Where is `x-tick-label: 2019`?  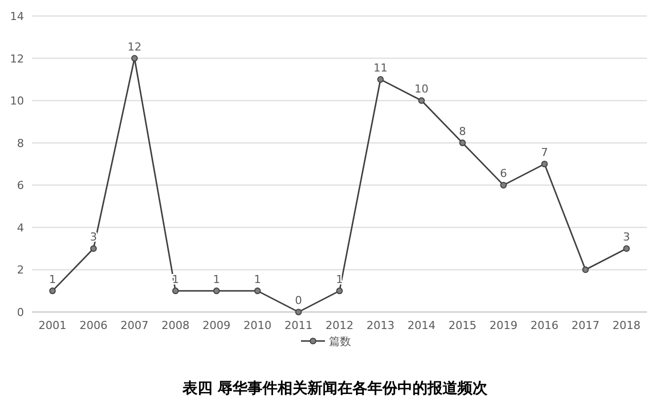 x-tick-label: 2019 is located at coordinates (504, 325).